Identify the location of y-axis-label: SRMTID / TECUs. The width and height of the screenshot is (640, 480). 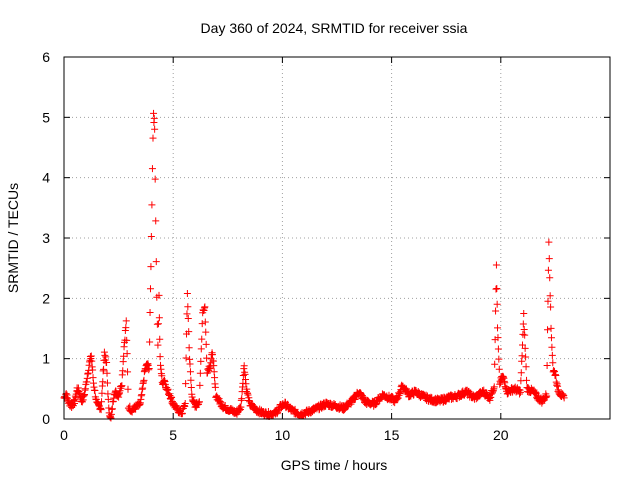
(13, 238).